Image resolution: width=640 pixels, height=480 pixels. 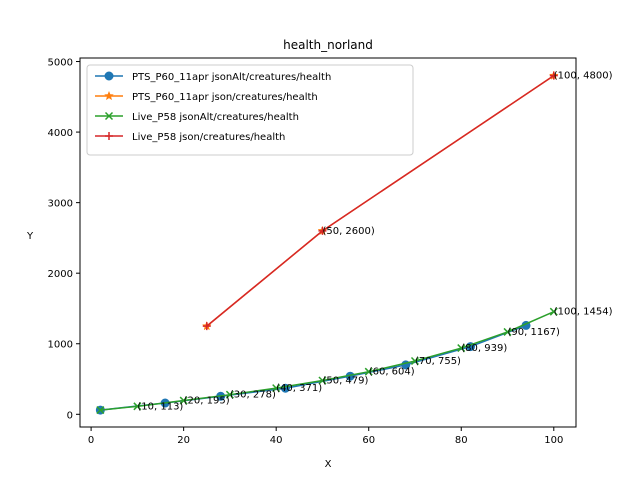 I want to click on x-tick-label: 40, so click(x=276, y=440).